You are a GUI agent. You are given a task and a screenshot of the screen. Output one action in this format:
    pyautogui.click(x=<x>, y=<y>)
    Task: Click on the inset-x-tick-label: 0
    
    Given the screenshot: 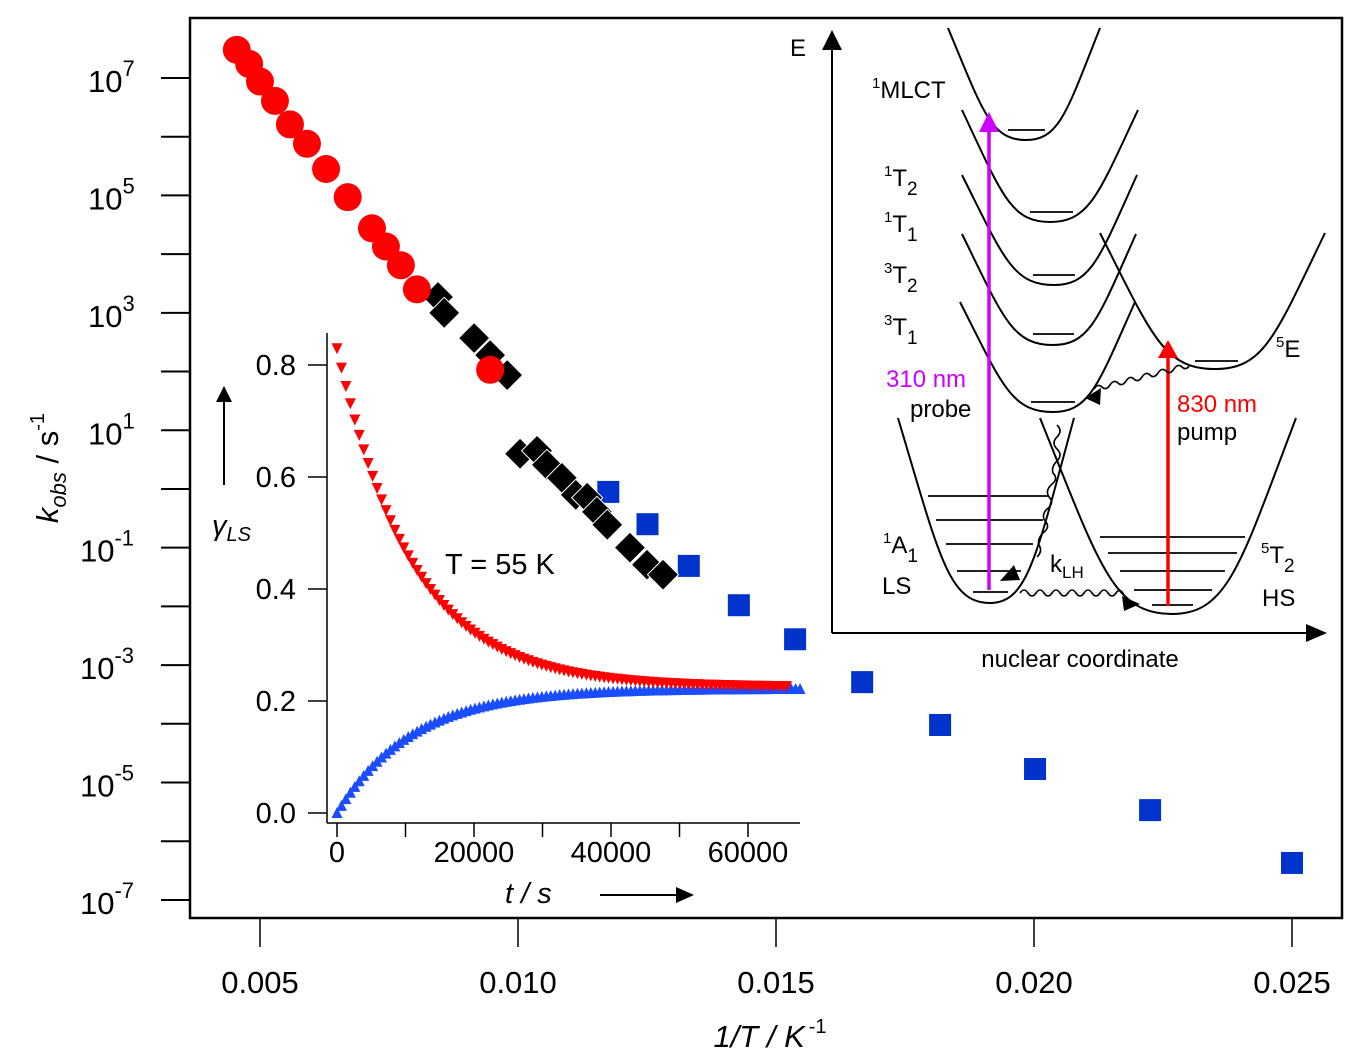 What is the action you would take?
    pyautogui.click(x=337, y=853)
    